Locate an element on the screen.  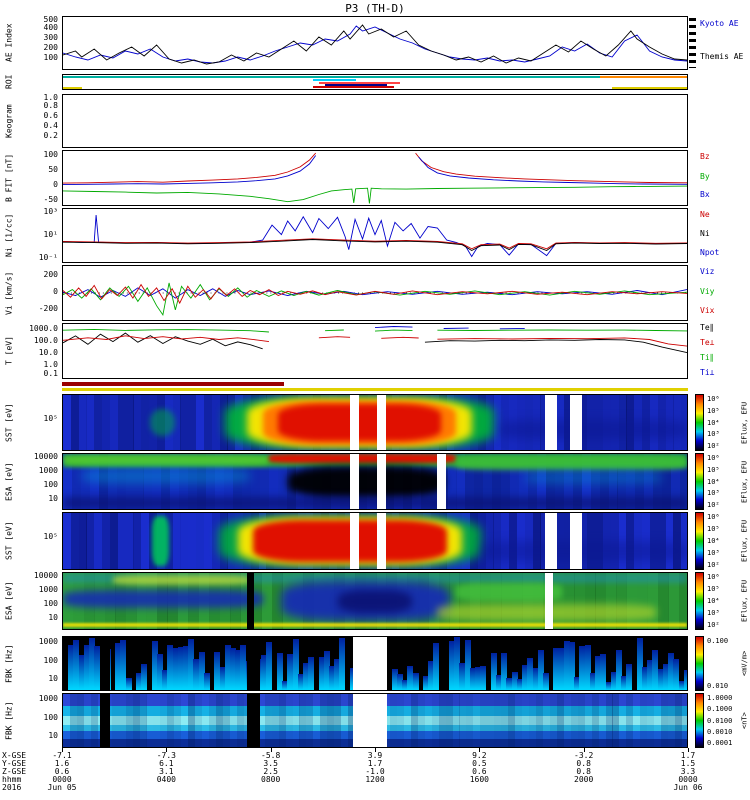
y-tick-label: 100 is located at coordinates (50, 660).